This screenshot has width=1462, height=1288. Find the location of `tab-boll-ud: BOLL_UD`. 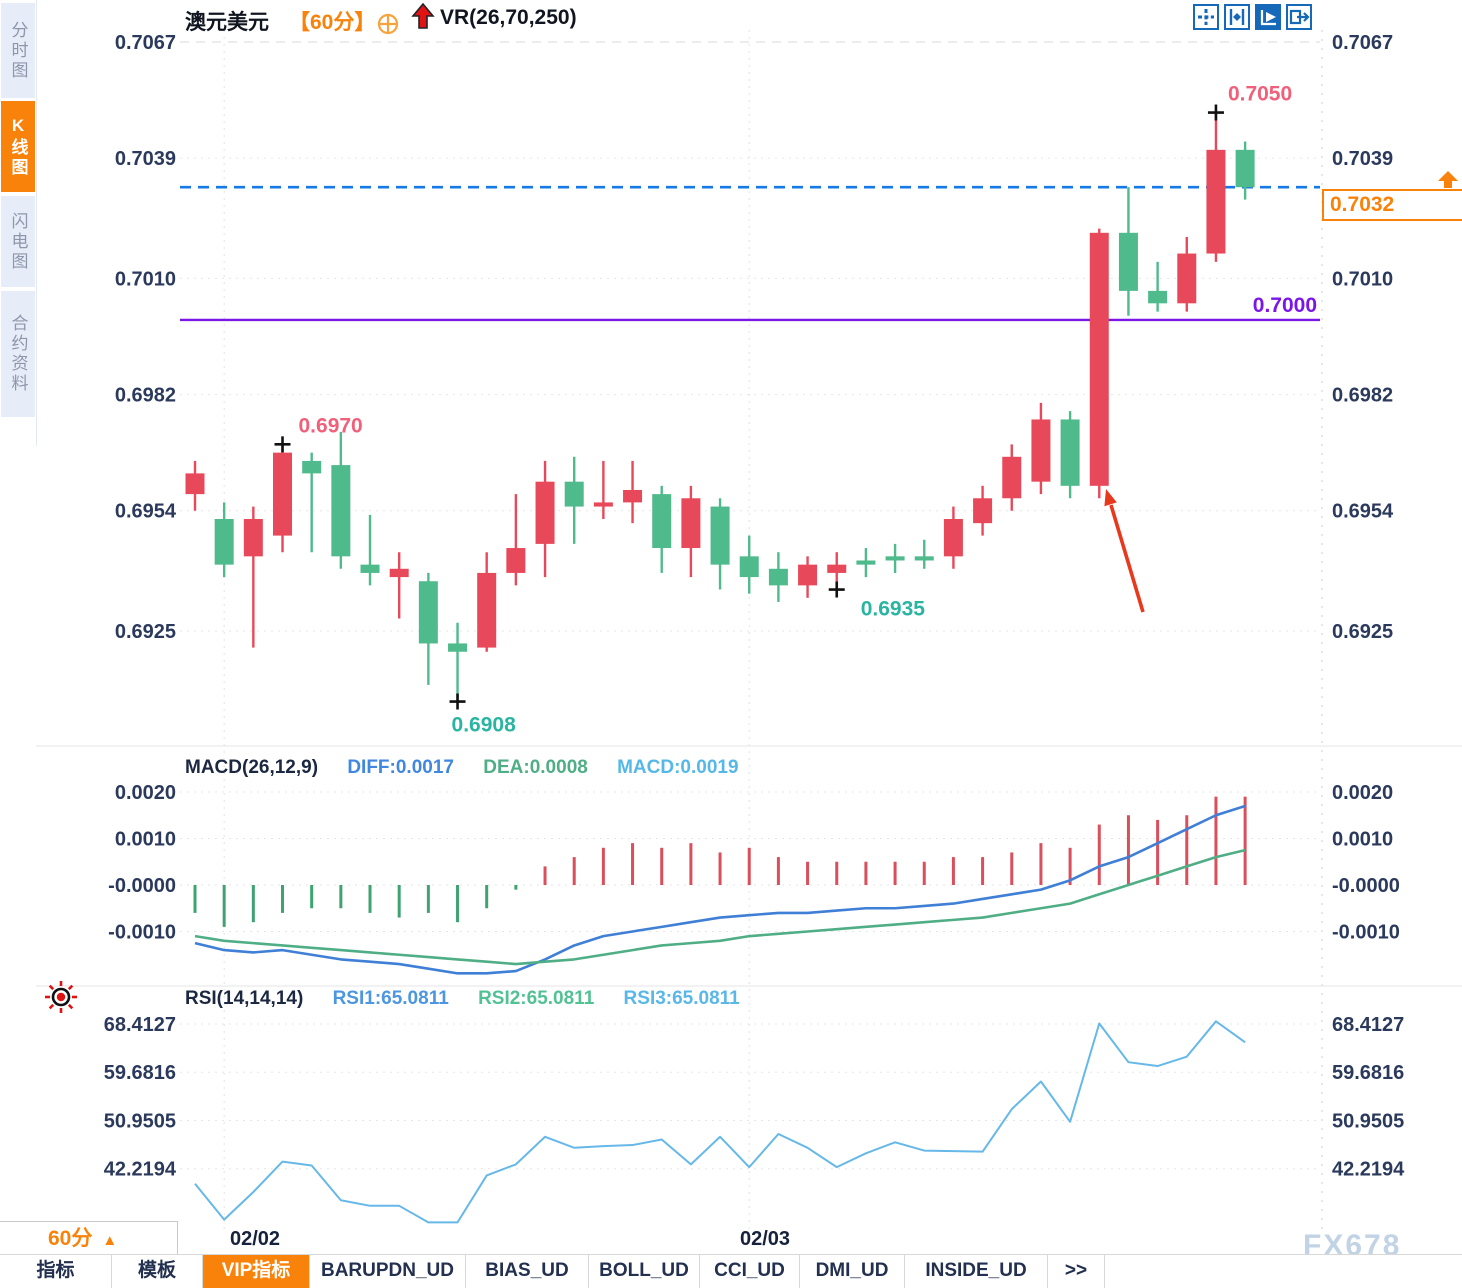

tab-boll-ud: BOLL_UD is located at coordinates (644, 1271).